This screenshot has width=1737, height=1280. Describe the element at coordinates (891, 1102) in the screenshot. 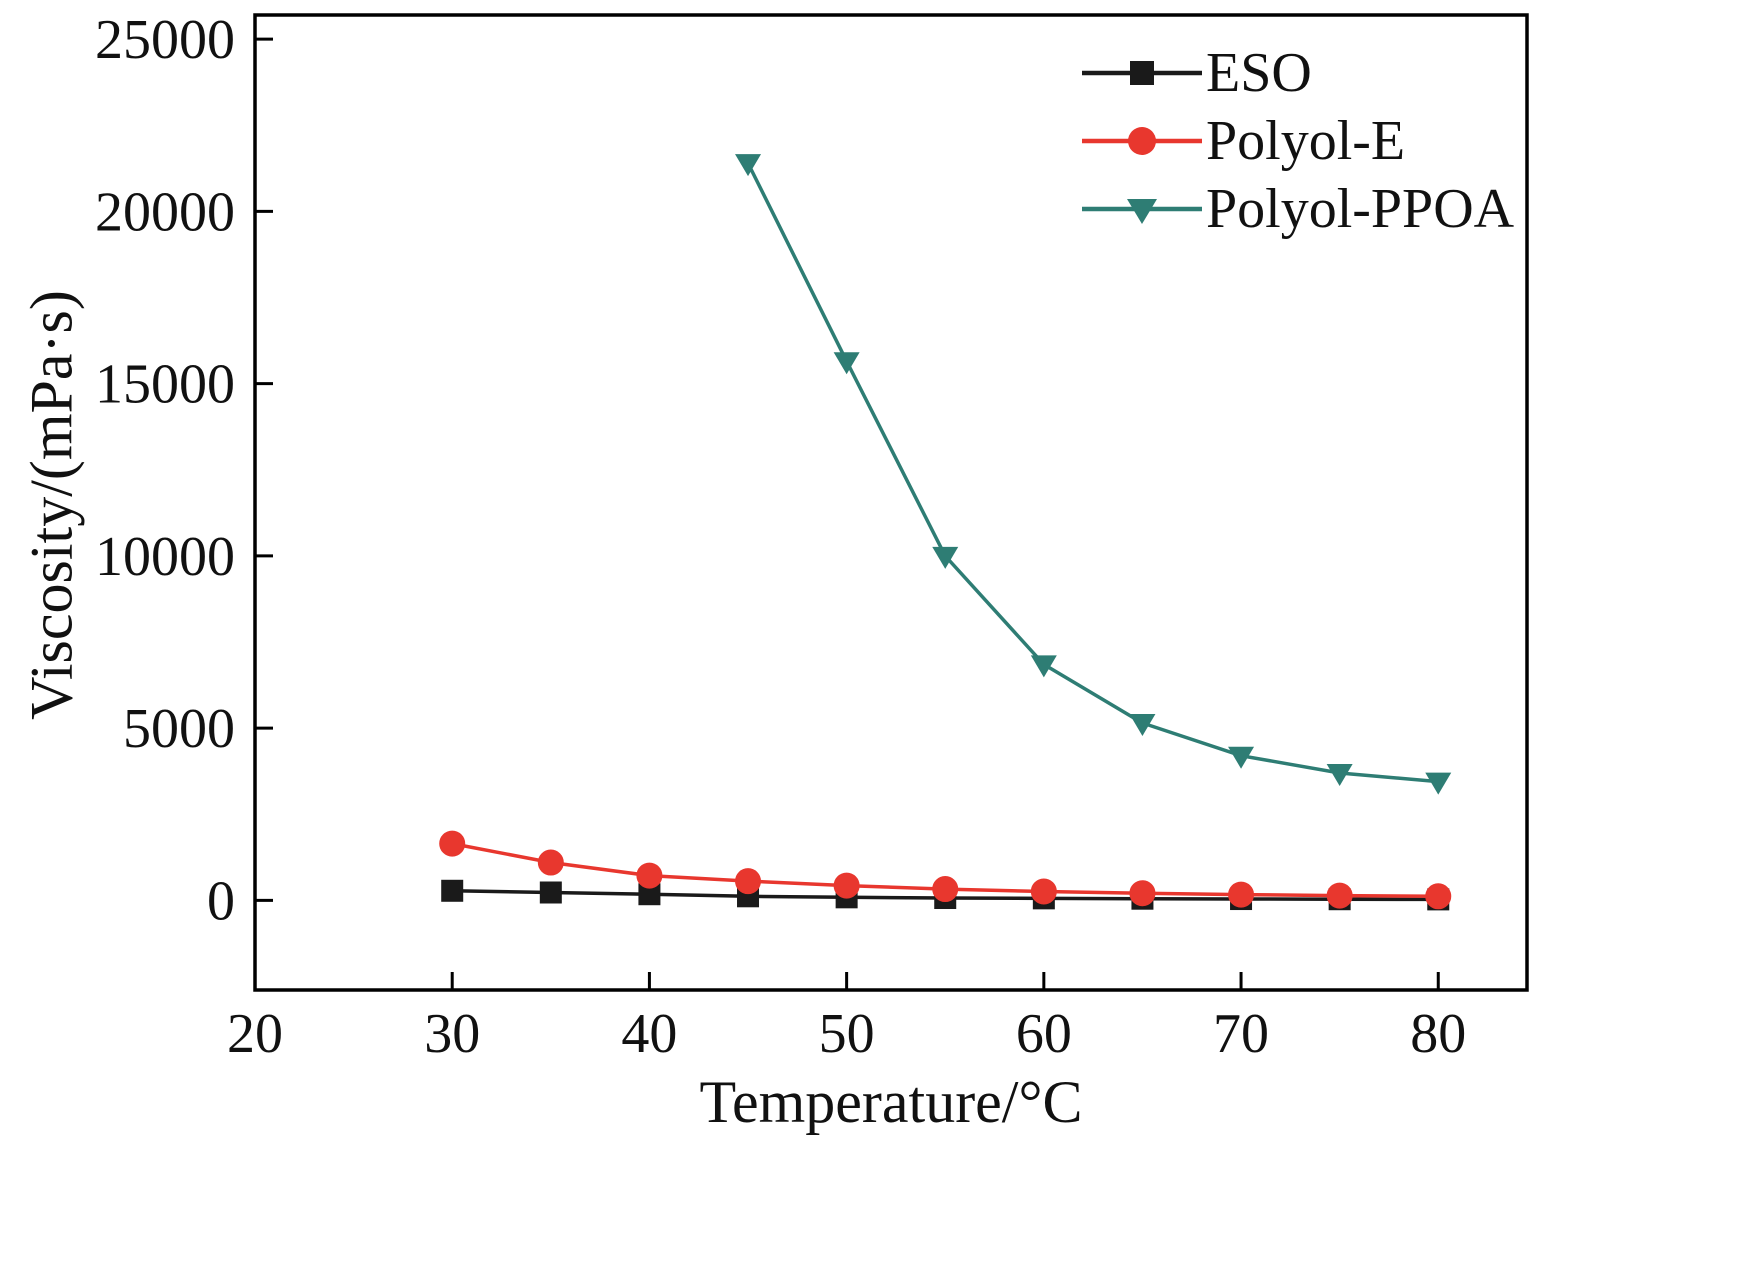

I see `x-axis-title: Temperature/°C` at that location.